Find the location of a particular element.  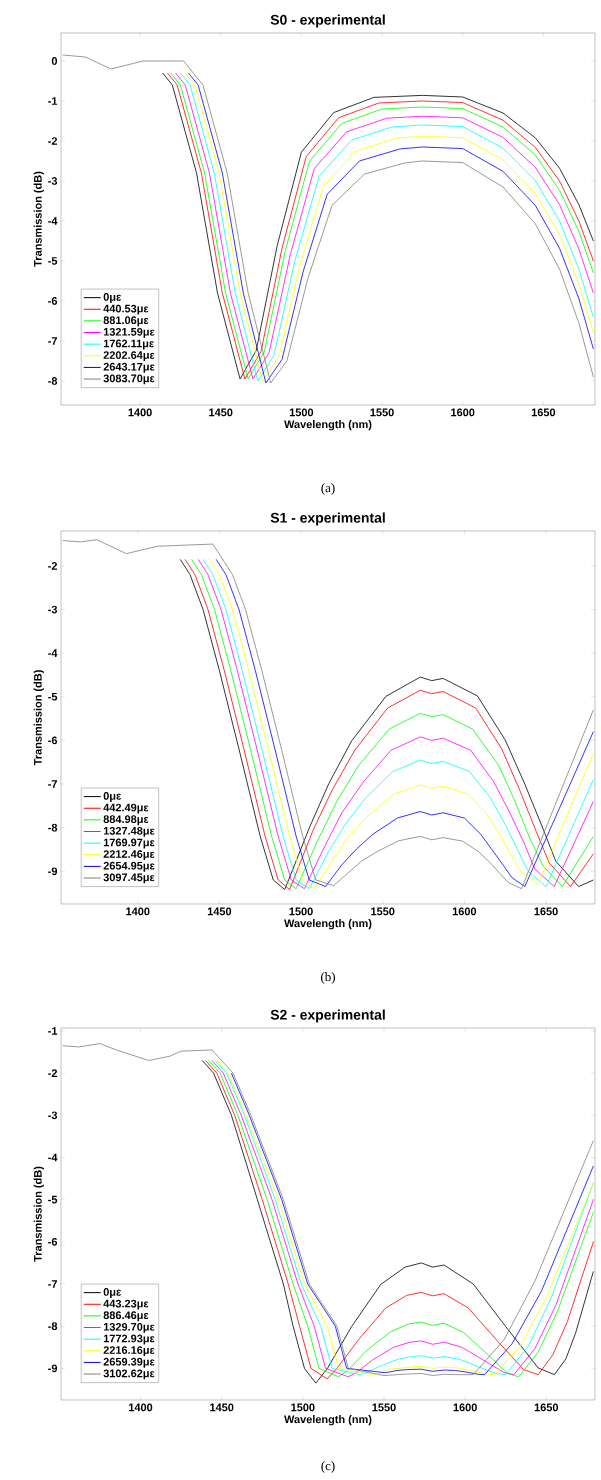

legend-label: 1772.93με is located at coordinates (129, 1339).